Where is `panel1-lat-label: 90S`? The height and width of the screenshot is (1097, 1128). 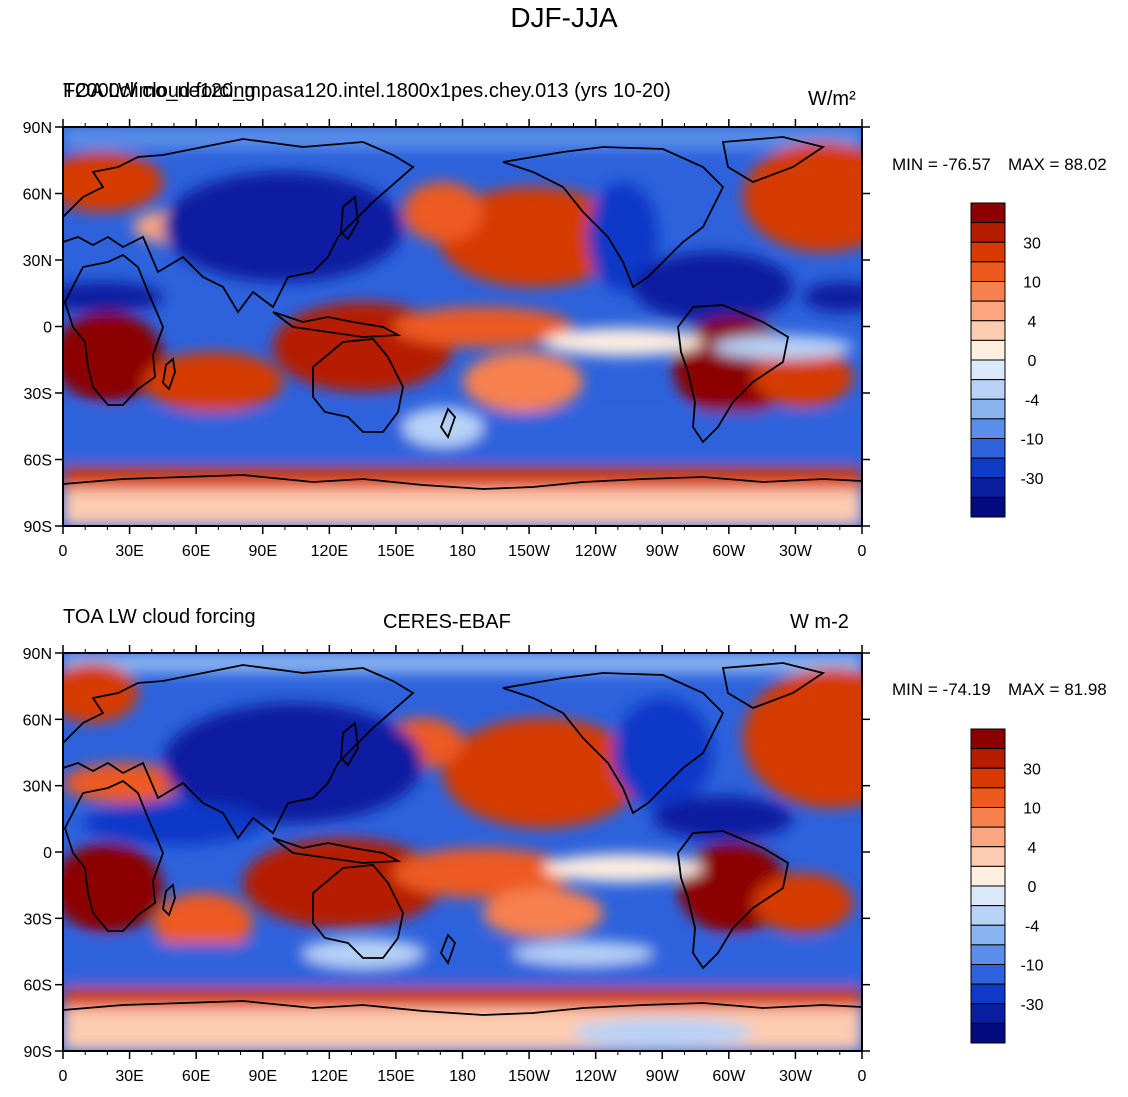
panel1-lat-label: 90S is located at coordinates (38, 527).